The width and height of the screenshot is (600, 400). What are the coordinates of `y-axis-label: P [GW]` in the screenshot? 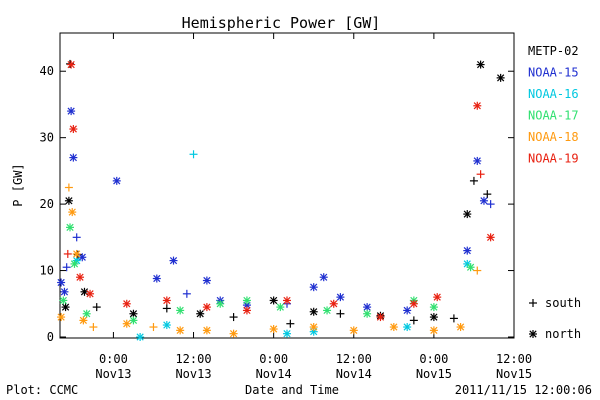 It's located at (18, 184).